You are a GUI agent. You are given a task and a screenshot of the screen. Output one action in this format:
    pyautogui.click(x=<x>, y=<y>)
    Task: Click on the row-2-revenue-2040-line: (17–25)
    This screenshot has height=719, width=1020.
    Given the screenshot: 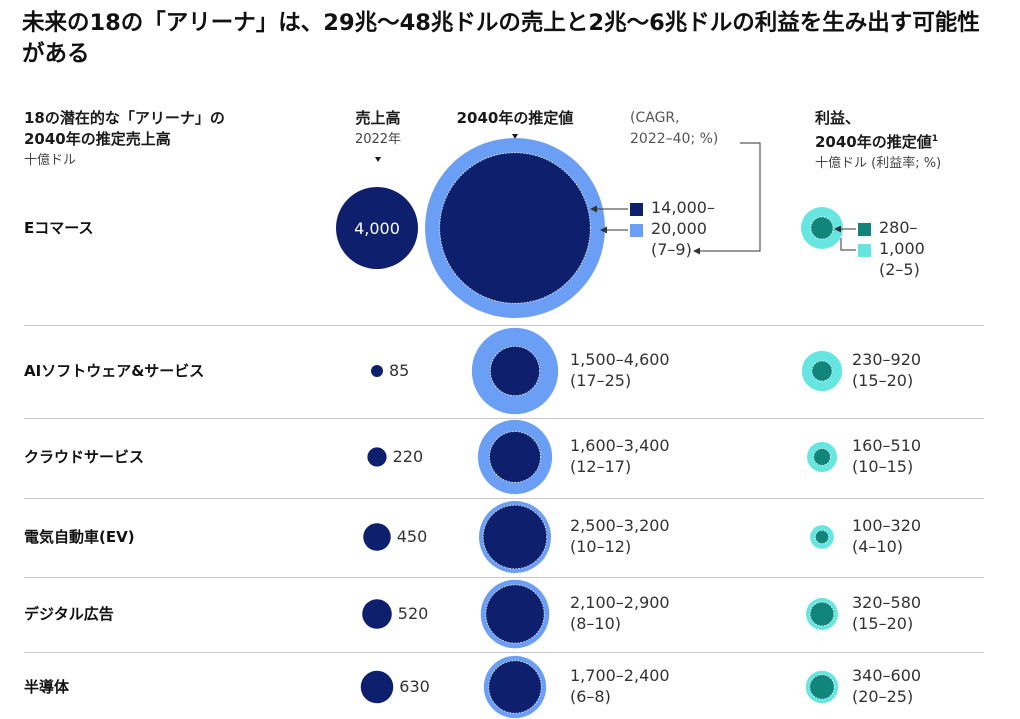 What is the action you would take?
    pyautogui.click(x=601, y=380)
    